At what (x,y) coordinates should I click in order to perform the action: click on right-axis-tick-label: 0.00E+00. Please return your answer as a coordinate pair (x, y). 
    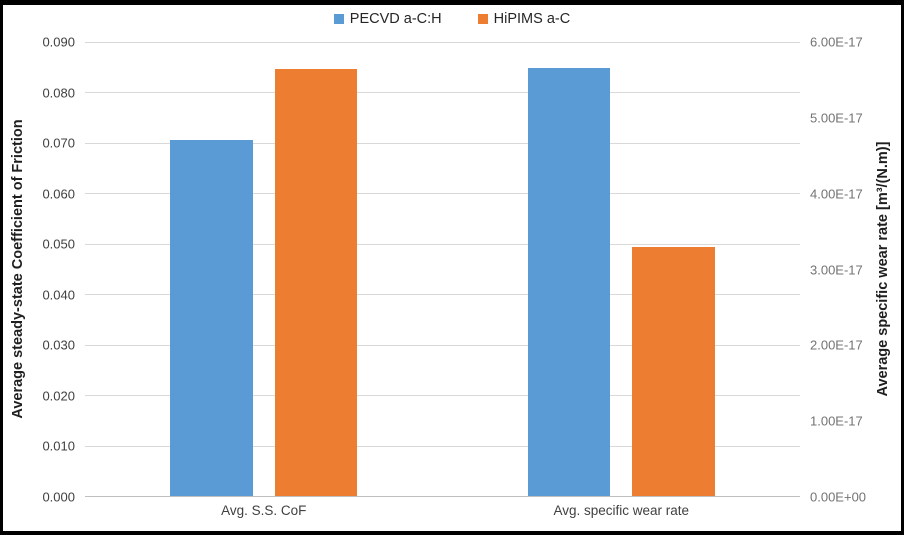
    Looking at the image, I should click on (838, 497).